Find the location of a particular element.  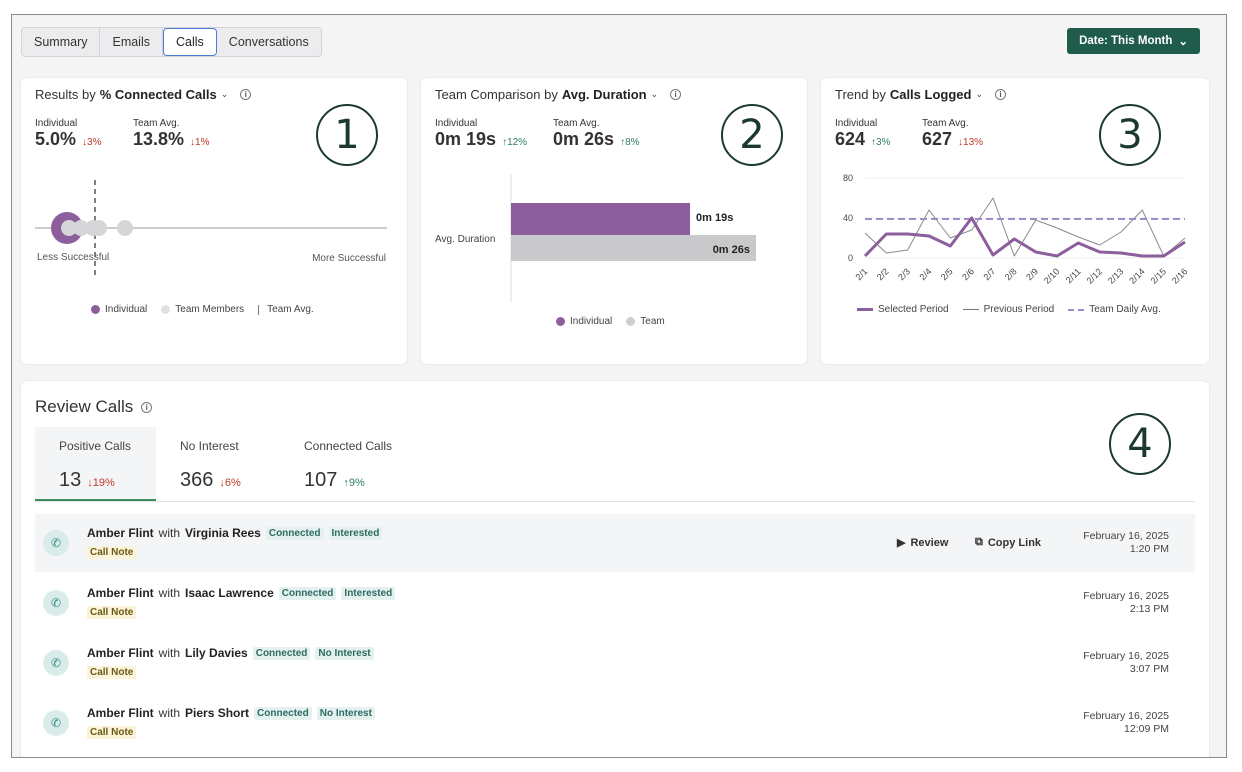

card-title: Trend by Calls Logged ⌄ i is located at coordinates (920, 94).